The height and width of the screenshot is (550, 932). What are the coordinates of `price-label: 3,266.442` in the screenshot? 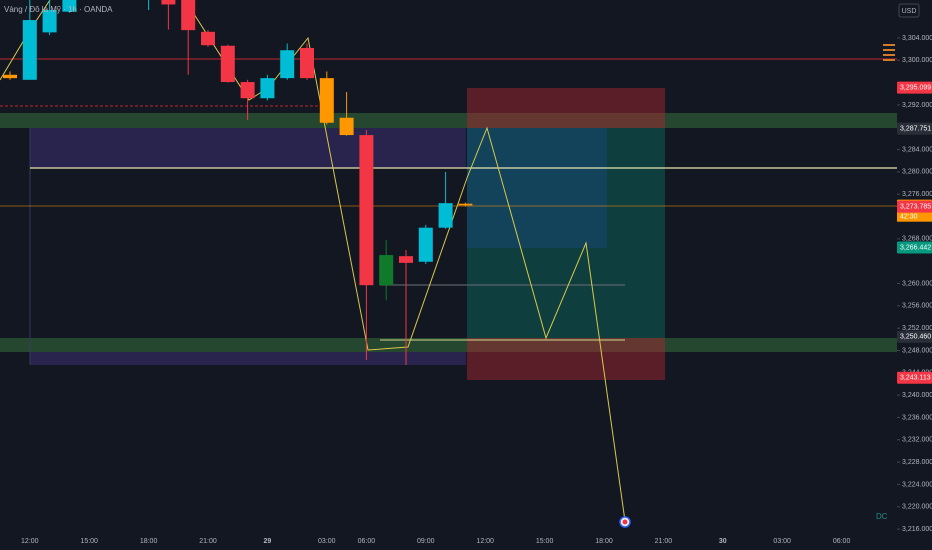 It's located at (915, 247).